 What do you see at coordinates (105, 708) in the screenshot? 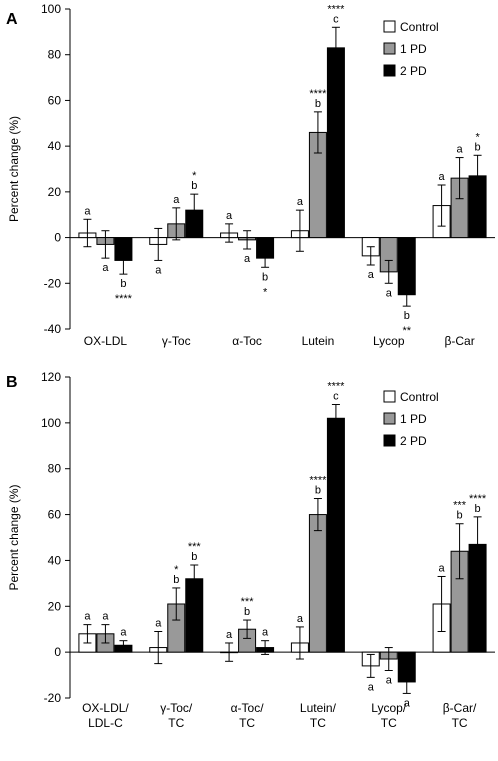
I see `category-label: OX-LDL/` at bounding box center [105, 708].